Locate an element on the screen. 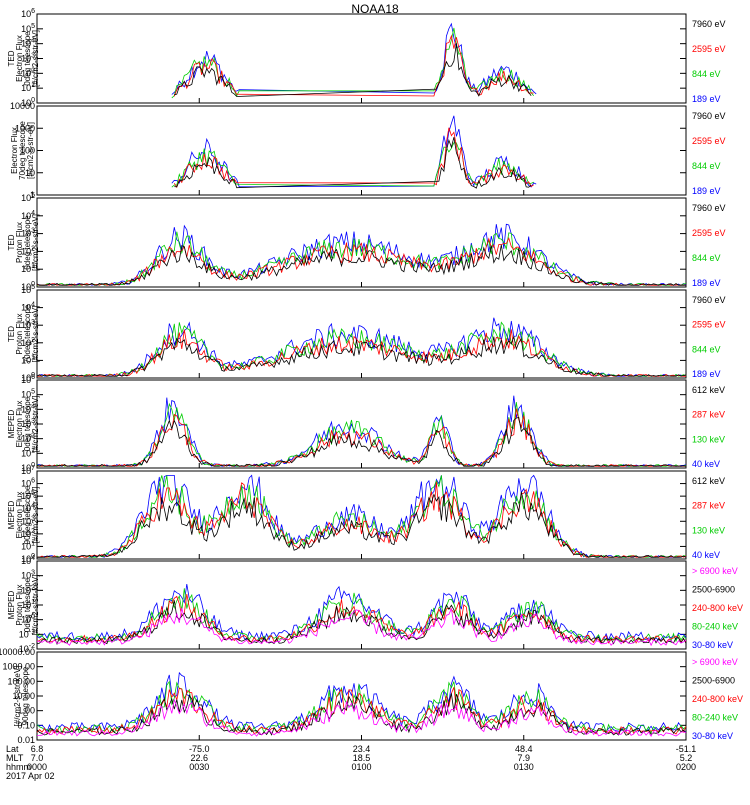 The height and width of the screenshot is (805, 750). y-tick-label: 0.10 is located at coordinates (26, 725).